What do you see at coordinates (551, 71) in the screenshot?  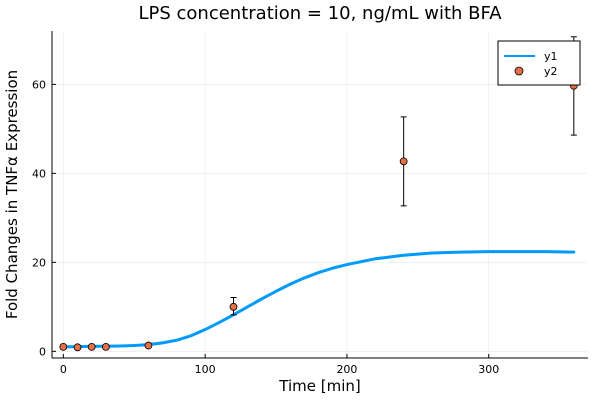 I see `legend-label-y2: y2` at bounding box center [551, 71].